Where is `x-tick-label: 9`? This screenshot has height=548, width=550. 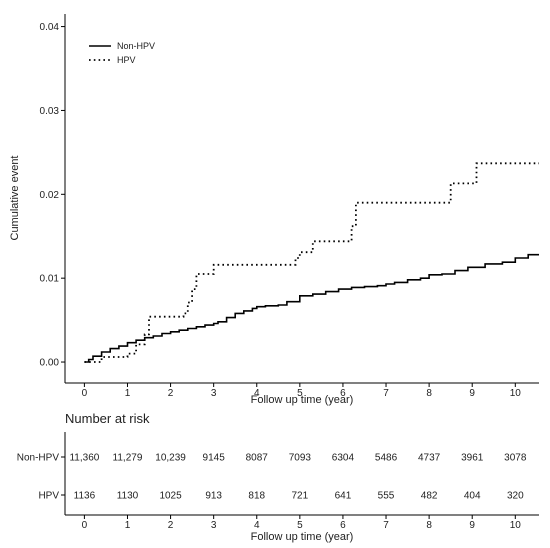
x-tick-label: 9 is located at coordinates (472, 393).